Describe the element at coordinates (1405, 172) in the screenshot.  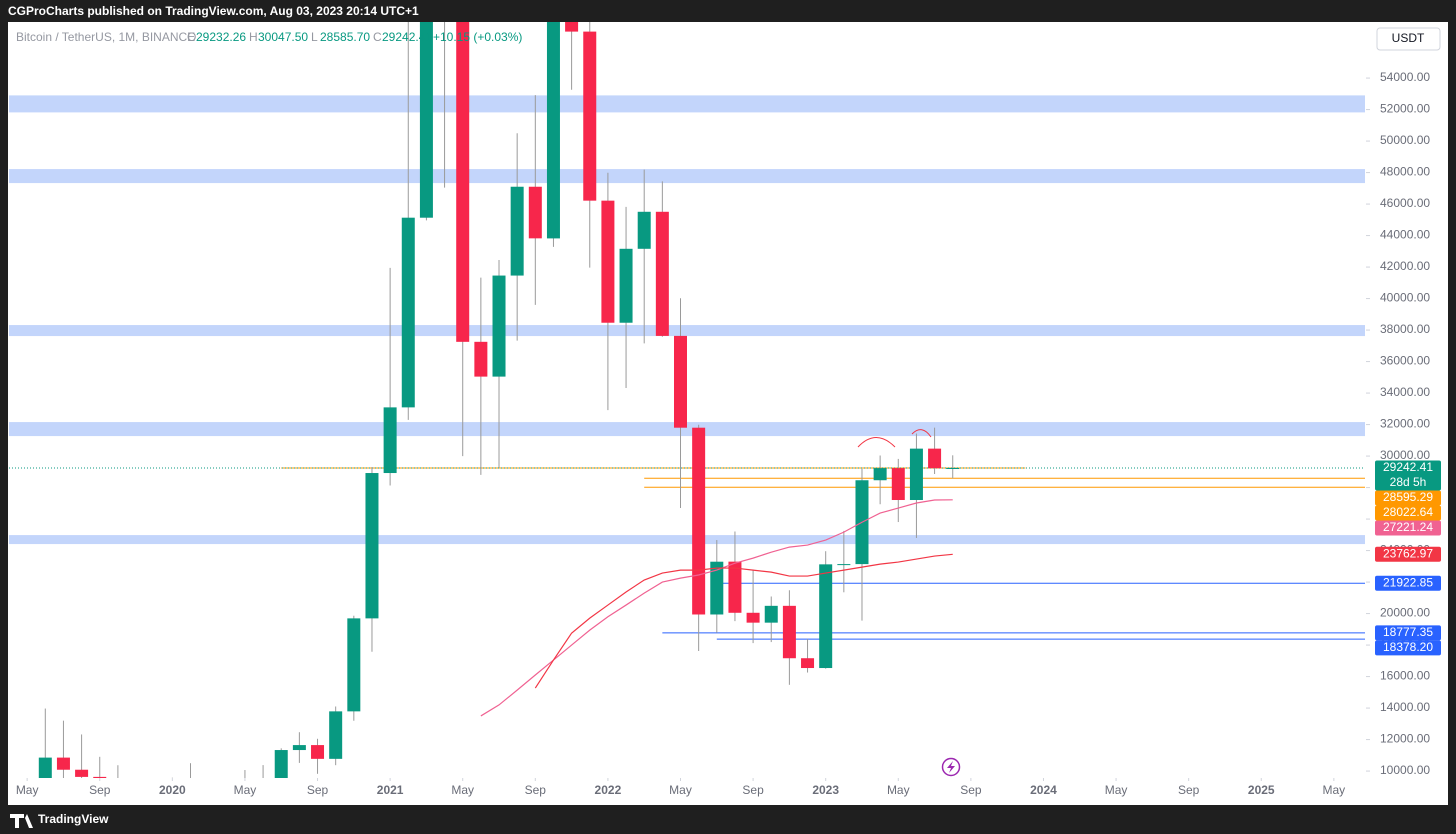
I see `y-tick-label: 48000.00` at that location.